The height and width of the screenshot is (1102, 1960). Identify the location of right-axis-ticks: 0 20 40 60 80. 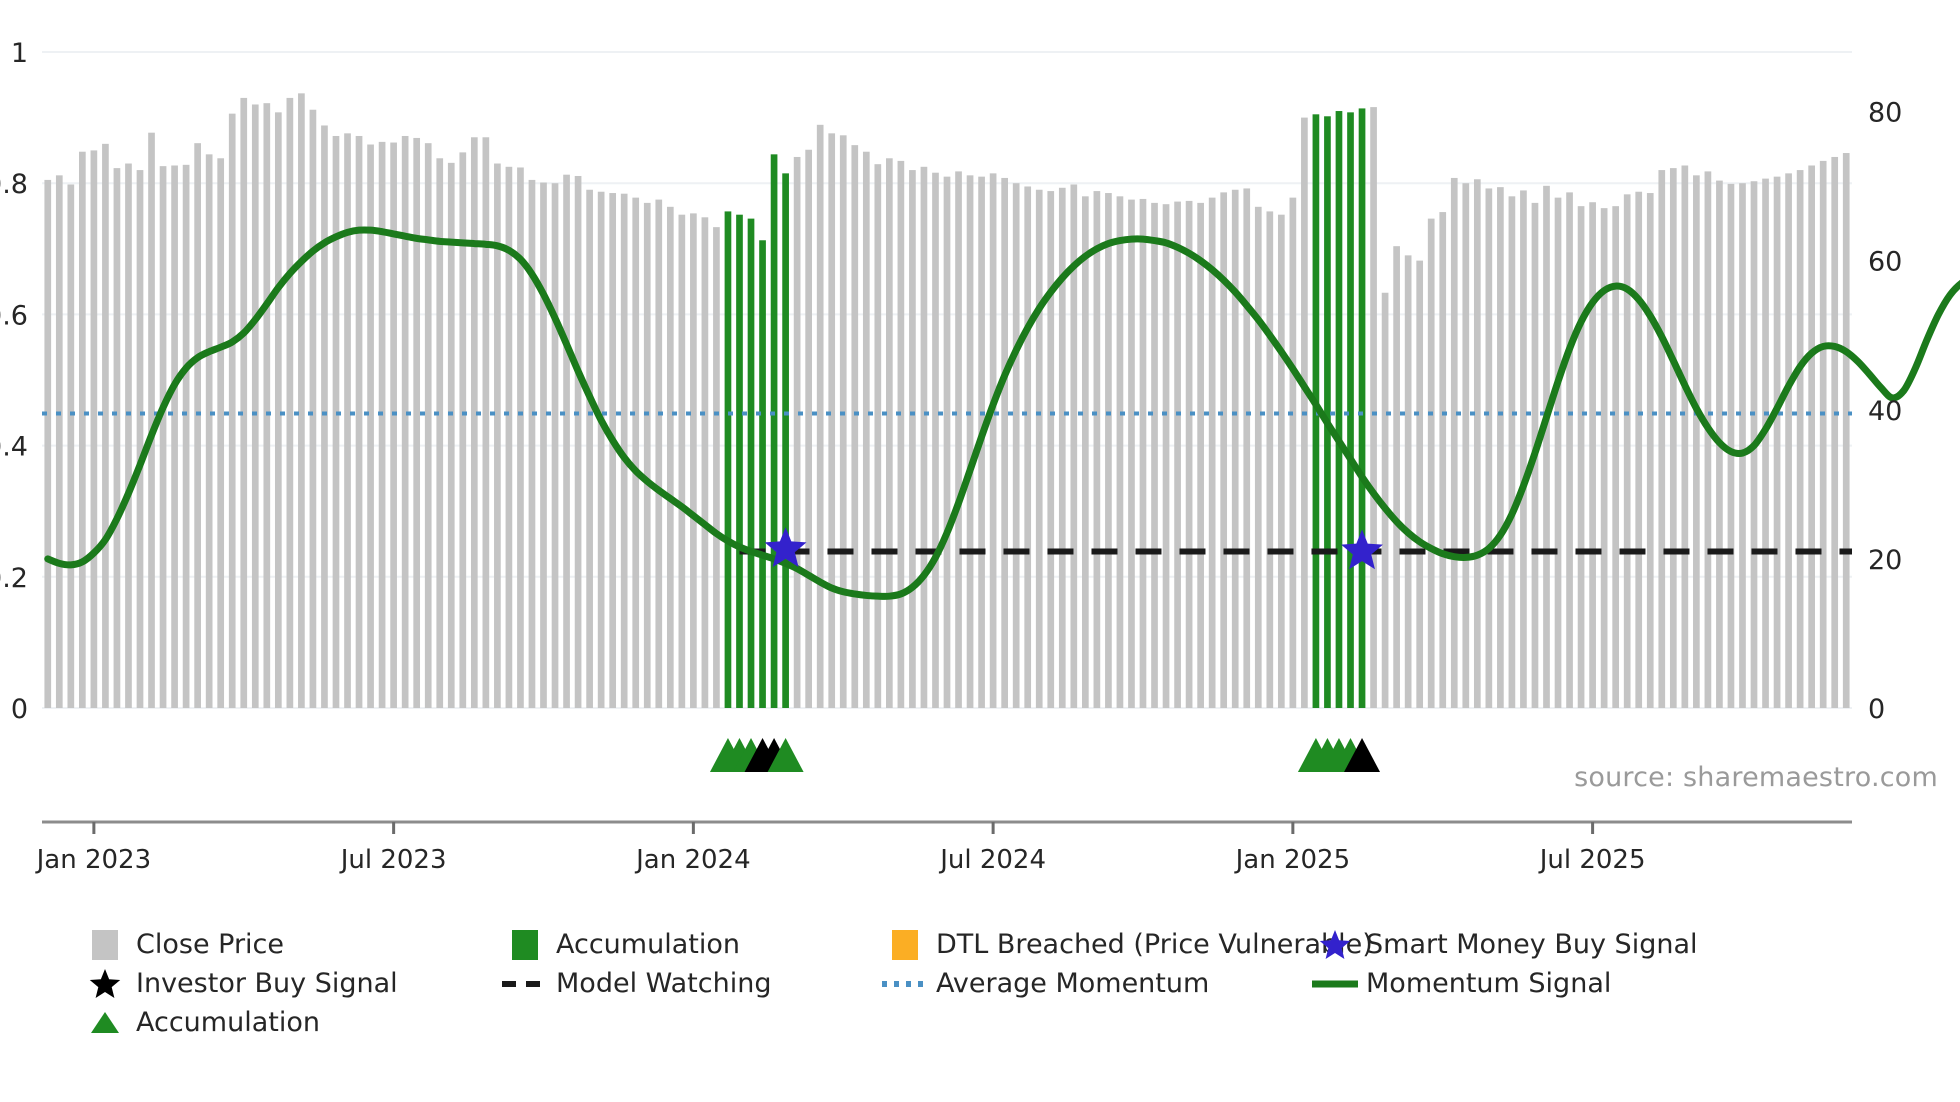
(1885, 411).